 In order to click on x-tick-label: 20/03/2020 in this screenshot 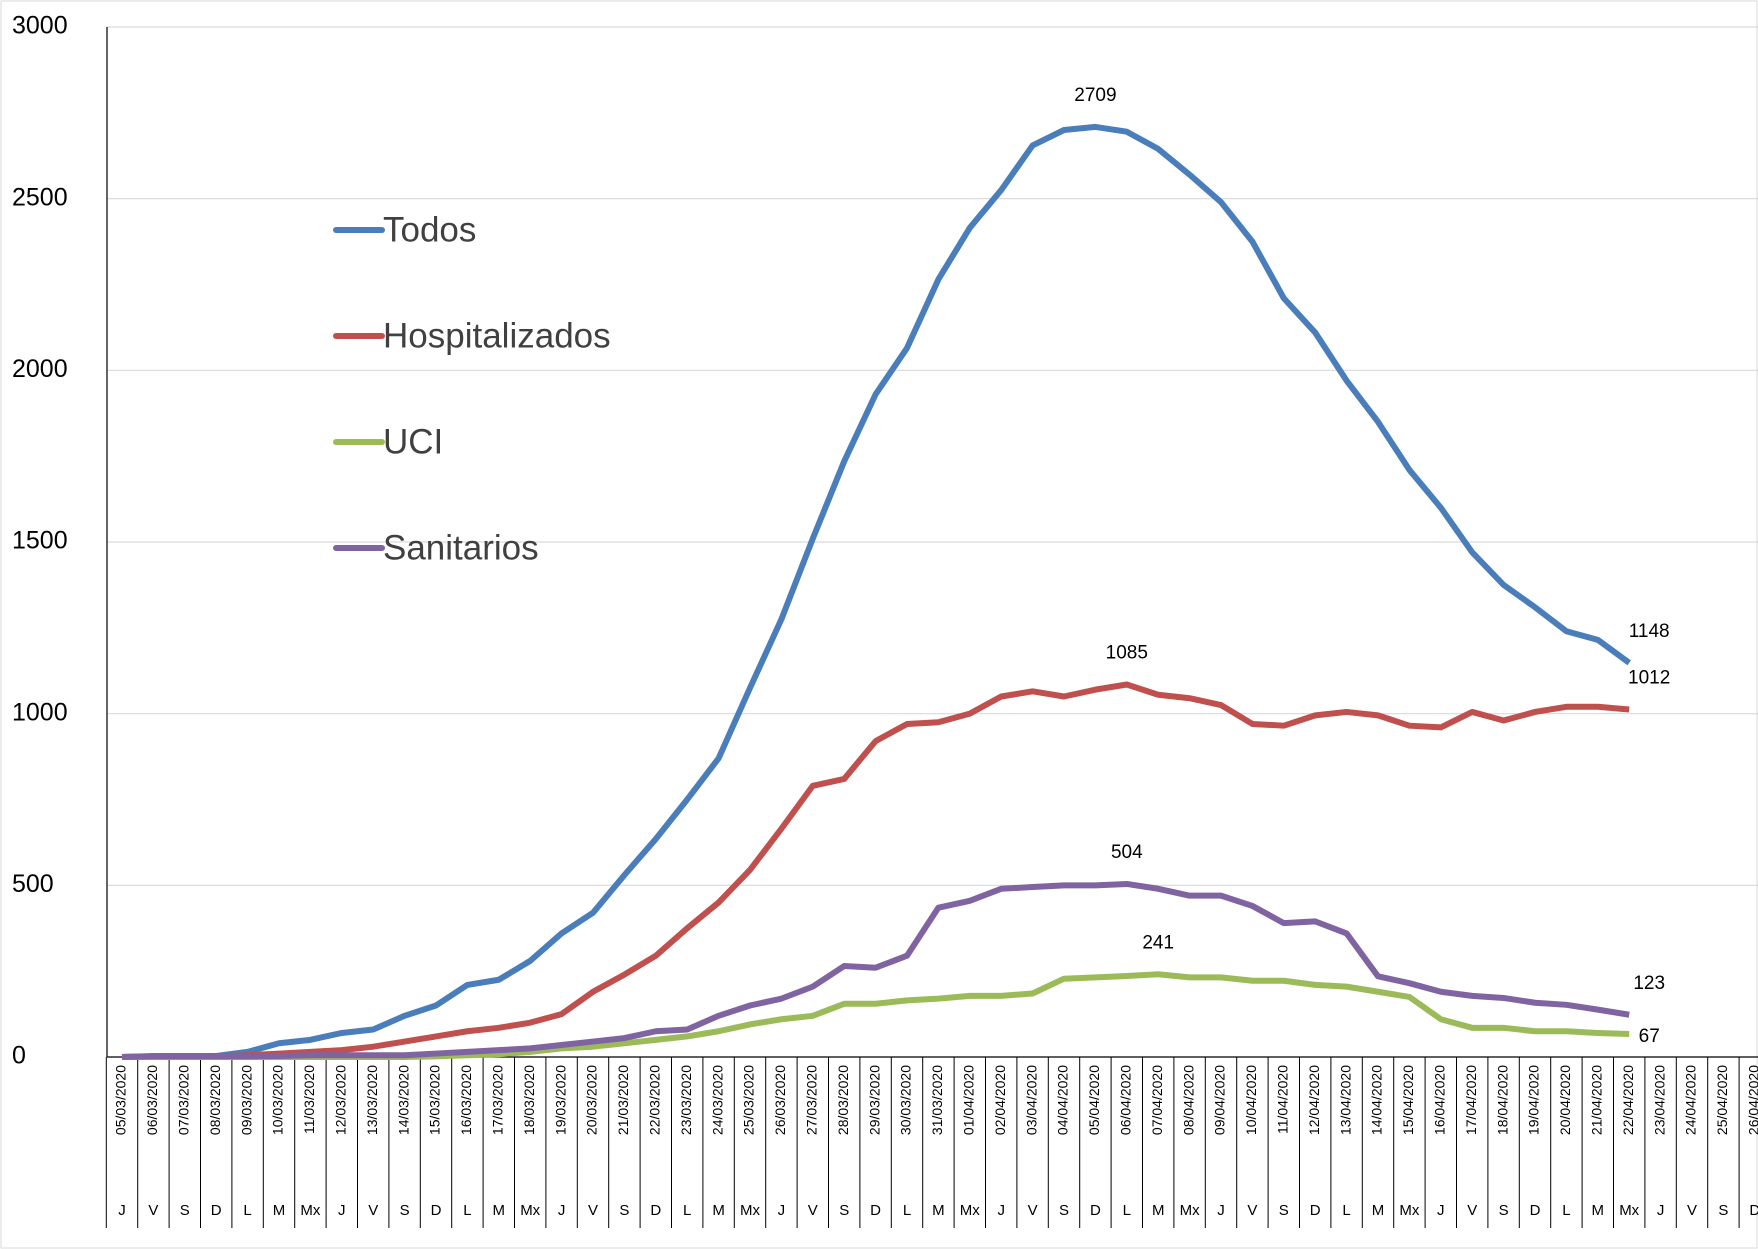, I will do `click(592, 1100)`.